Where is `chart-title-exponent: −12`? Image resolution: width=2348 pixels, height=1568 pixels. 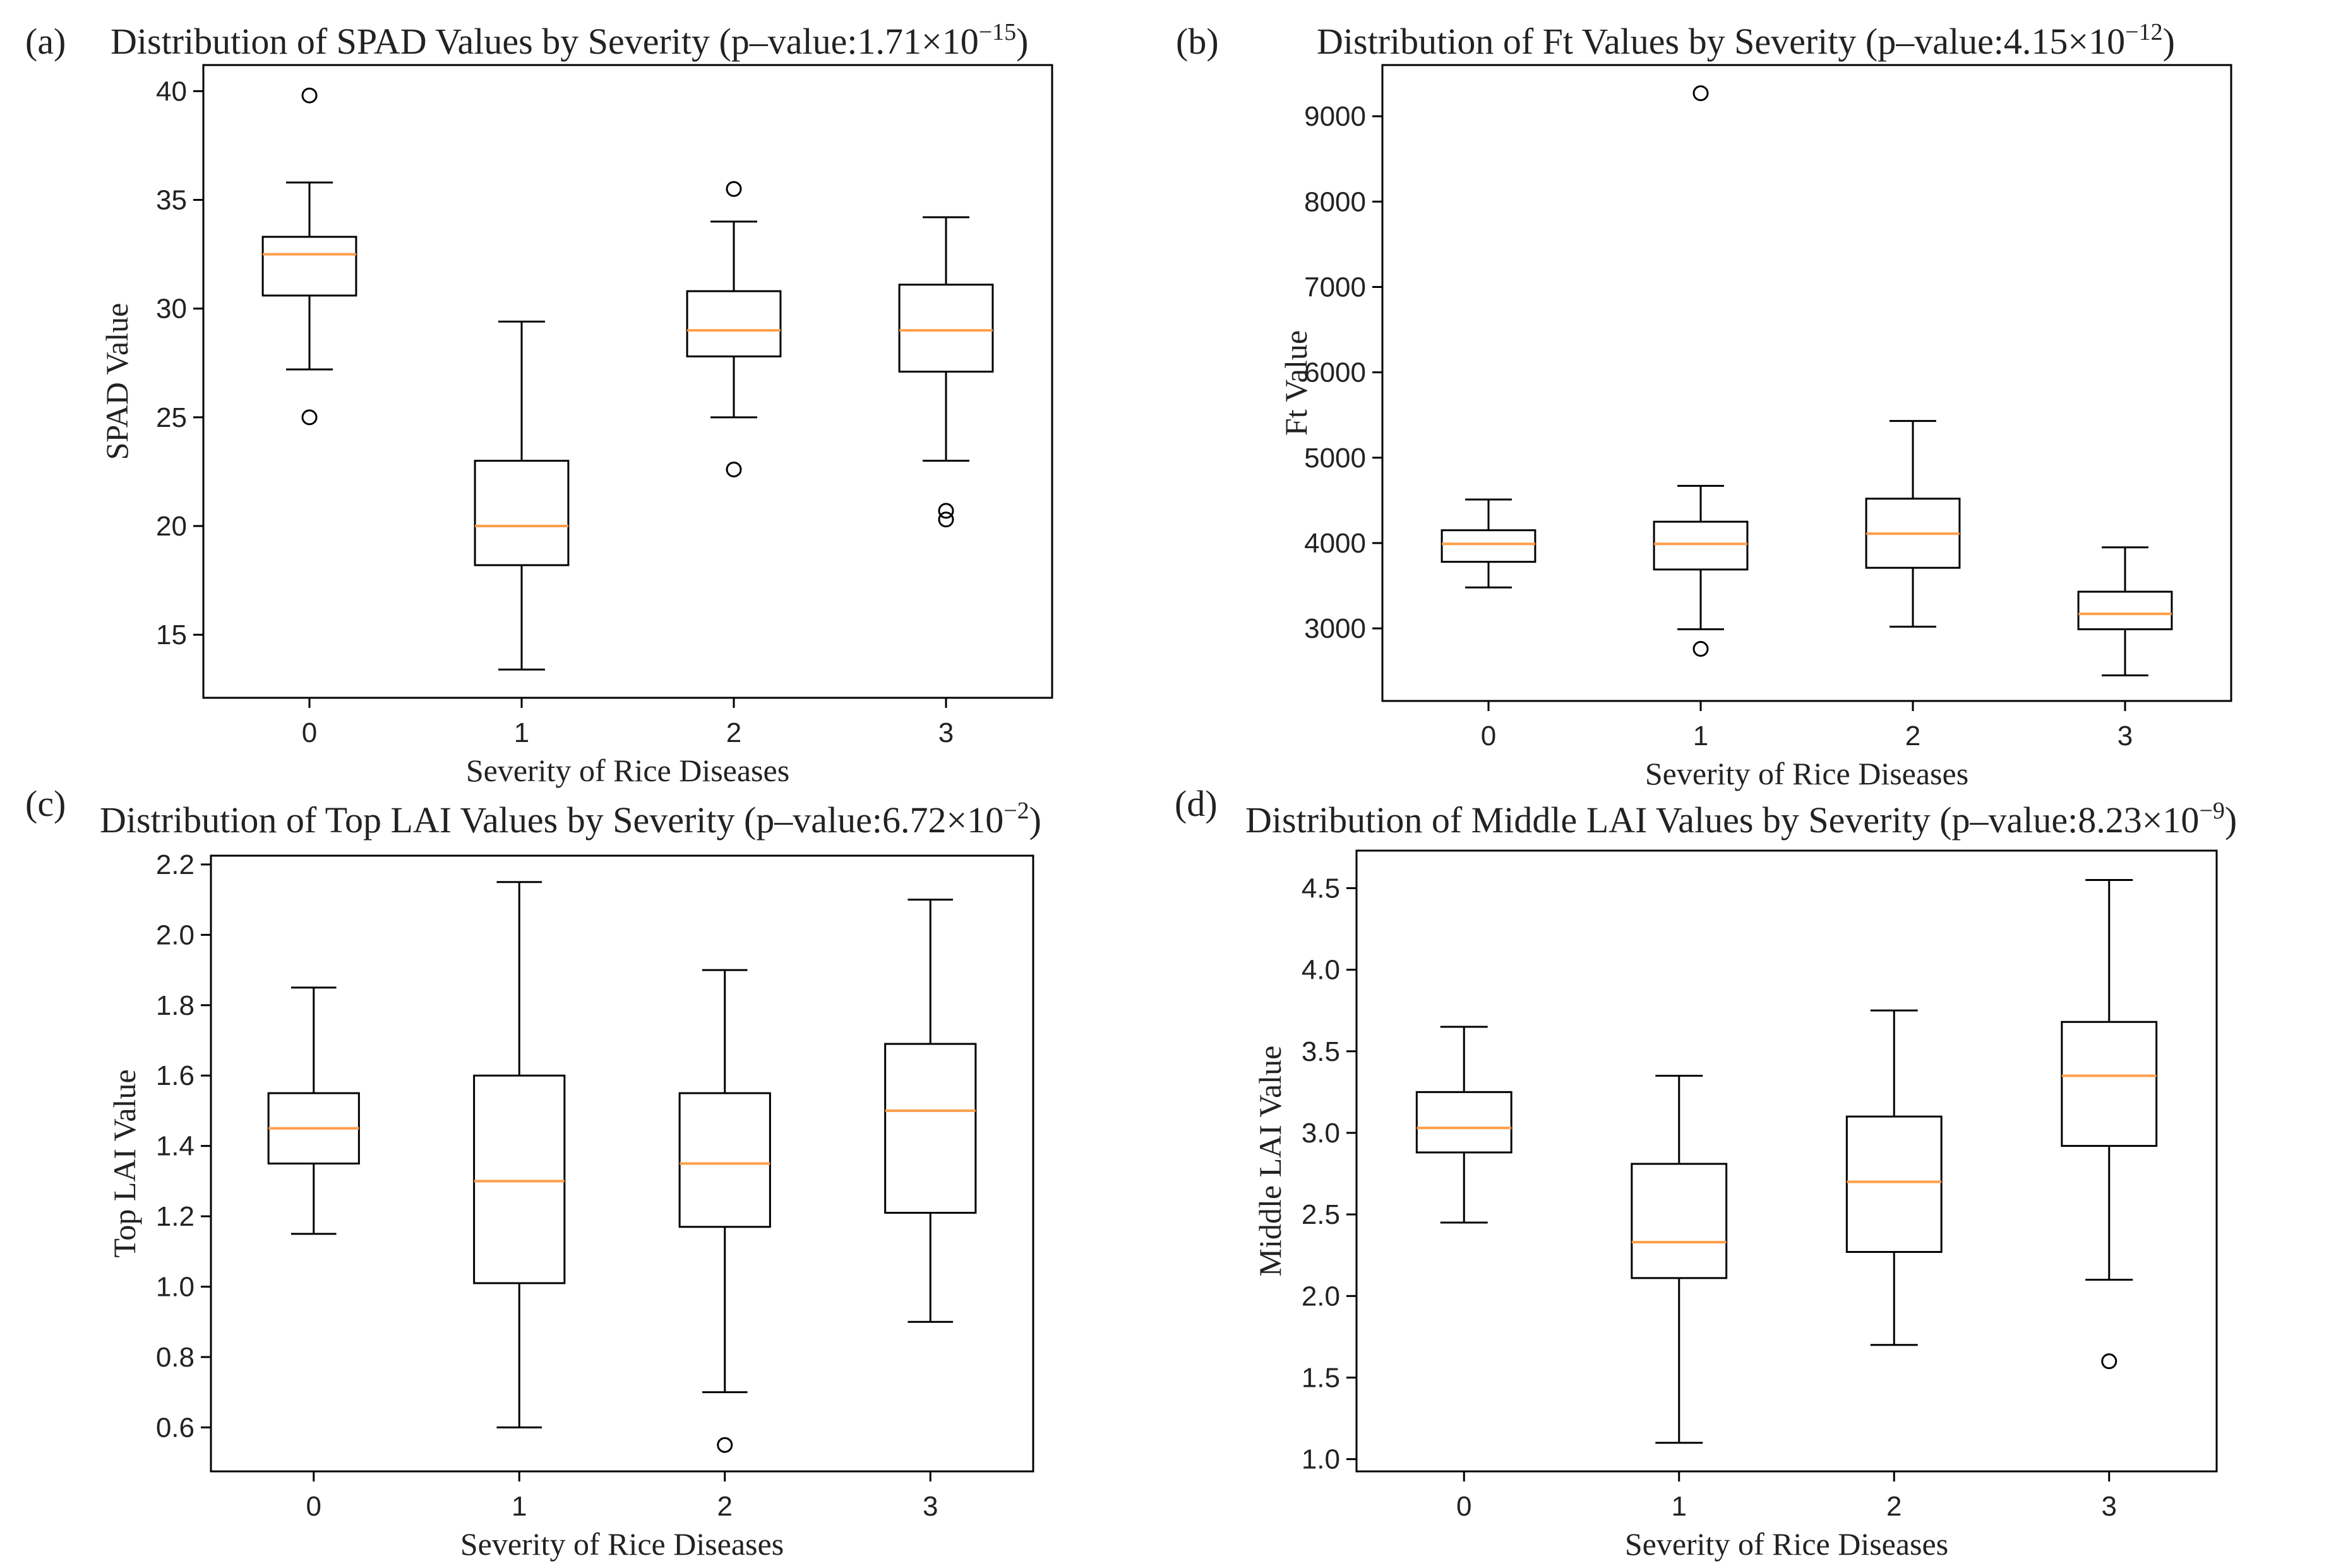 chart-title-exponent: −12 is located at coordinates (2143, 32).